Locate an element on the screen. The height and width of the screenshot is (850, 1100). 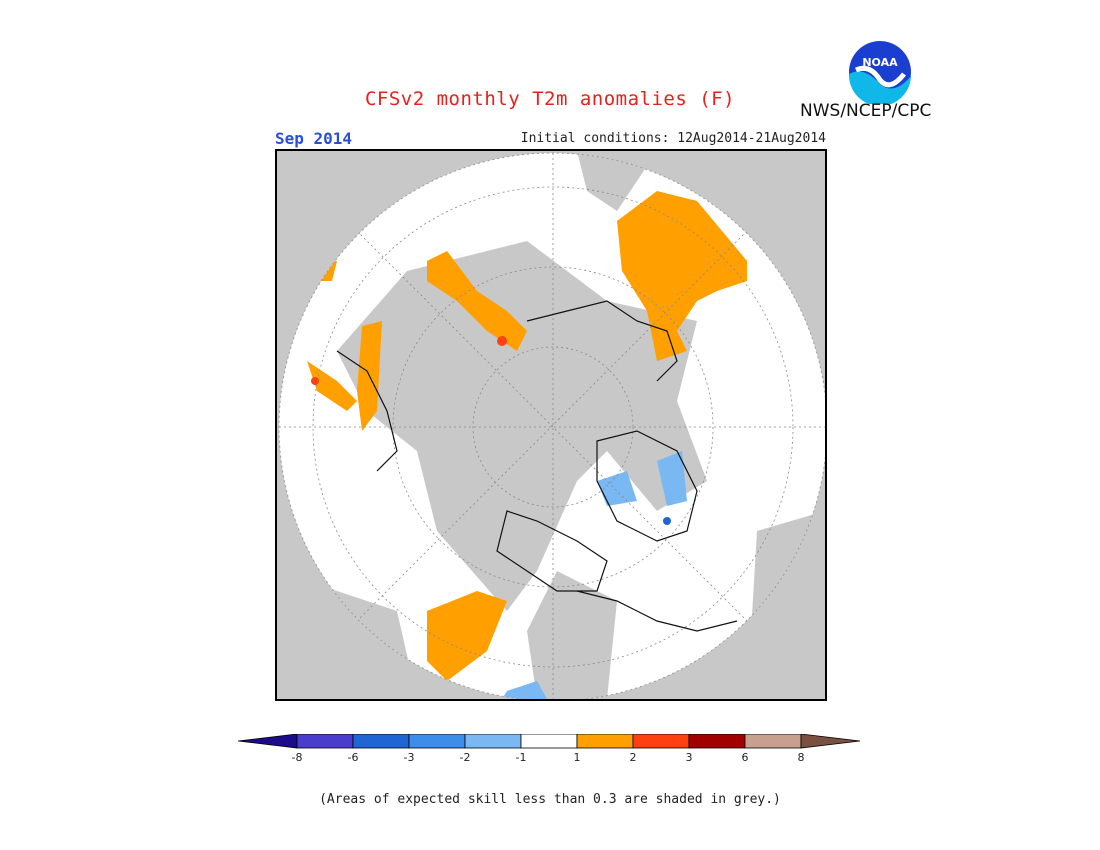
coast-greenland is located at coordinates (647, 486).